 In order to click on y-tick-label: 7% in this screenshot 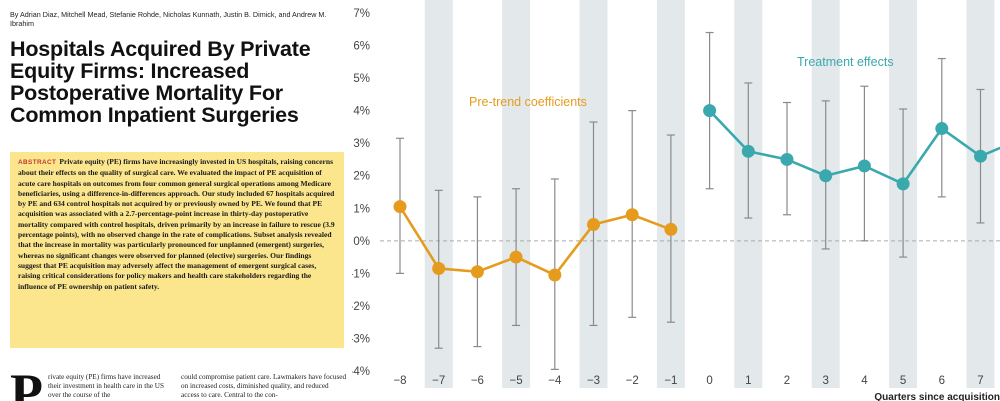, I will do `click(361, 14)`.